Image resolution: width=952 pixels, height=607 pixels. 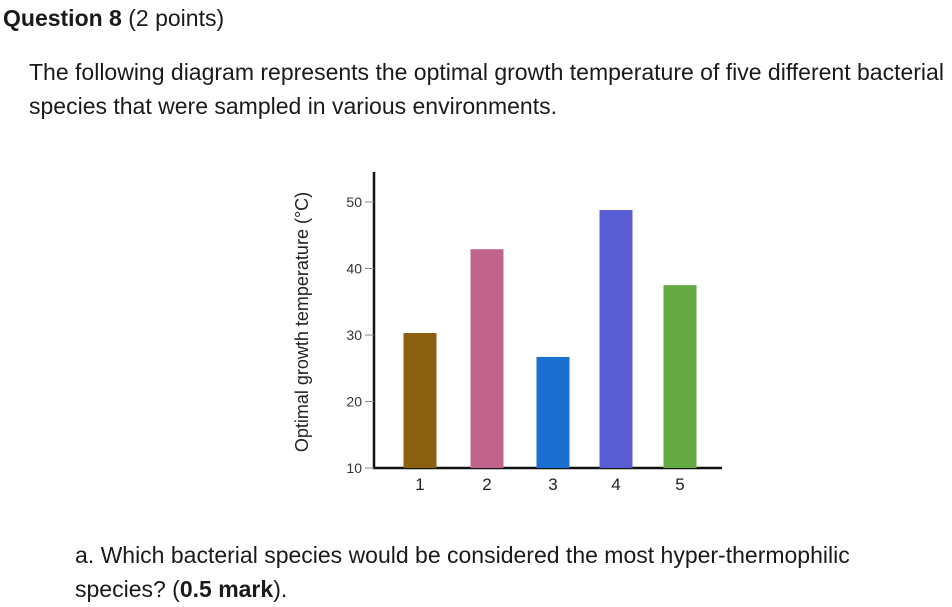 What do you see at coordinates (679, 484) in the screenshot?
I see `x-tick-label: 5` at bounding box center [679, 484].